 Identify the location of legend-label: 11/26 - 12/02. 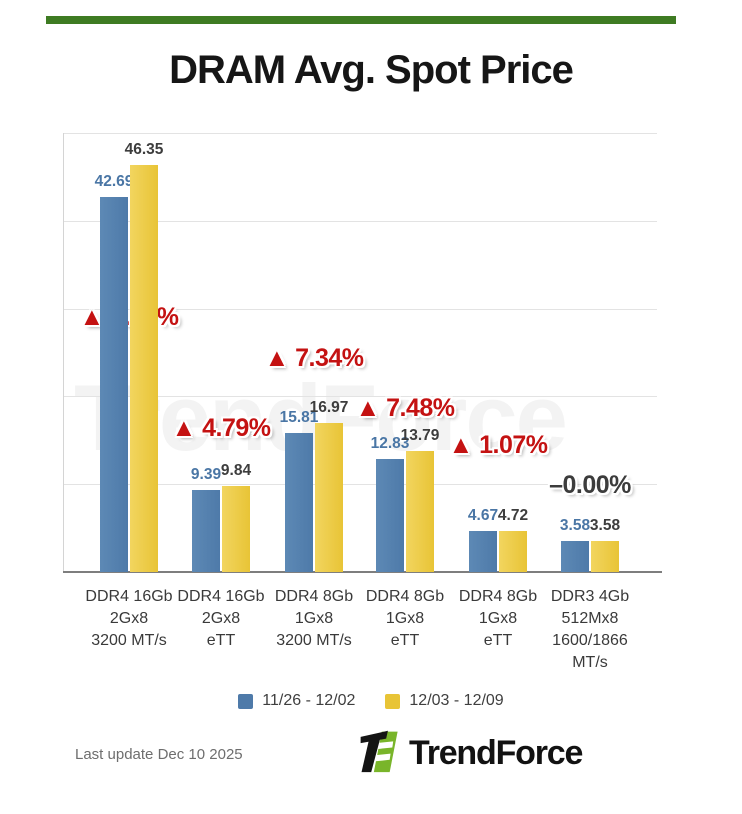
(309, 700).